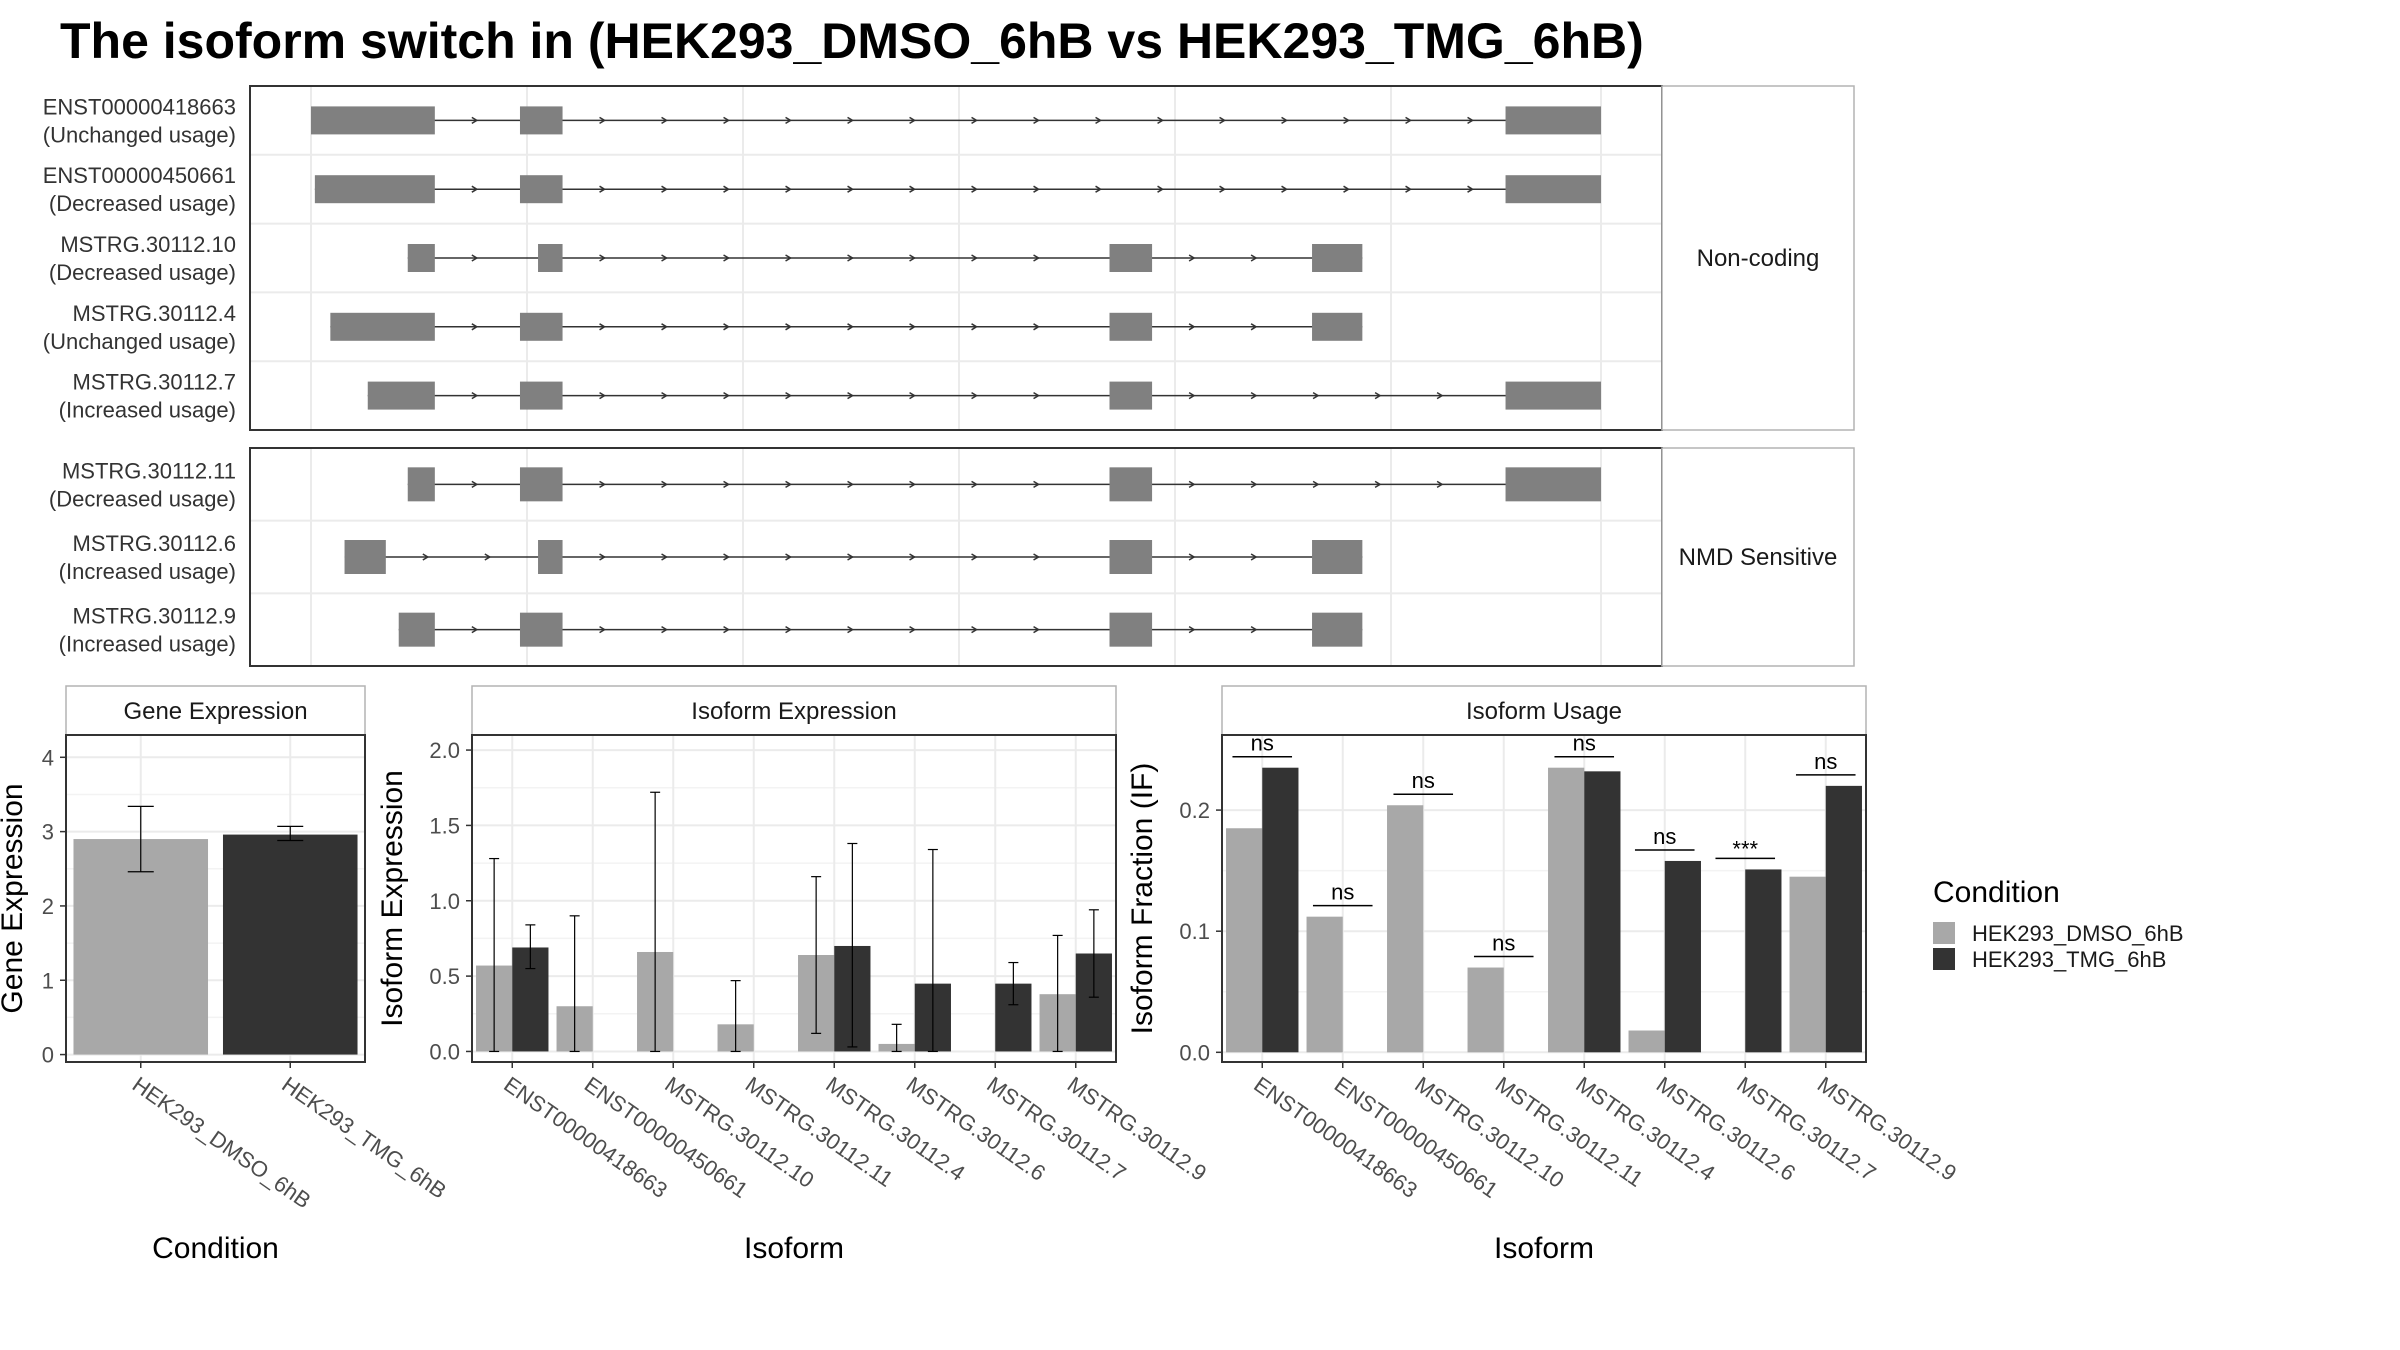 Image resolution: width=2400 pixels, height=1350 pixels. What do you see at coordinates (215, 1248) in the screenshot?
I see `x-axis-title: Condition` at bounding box center [215, 1248].